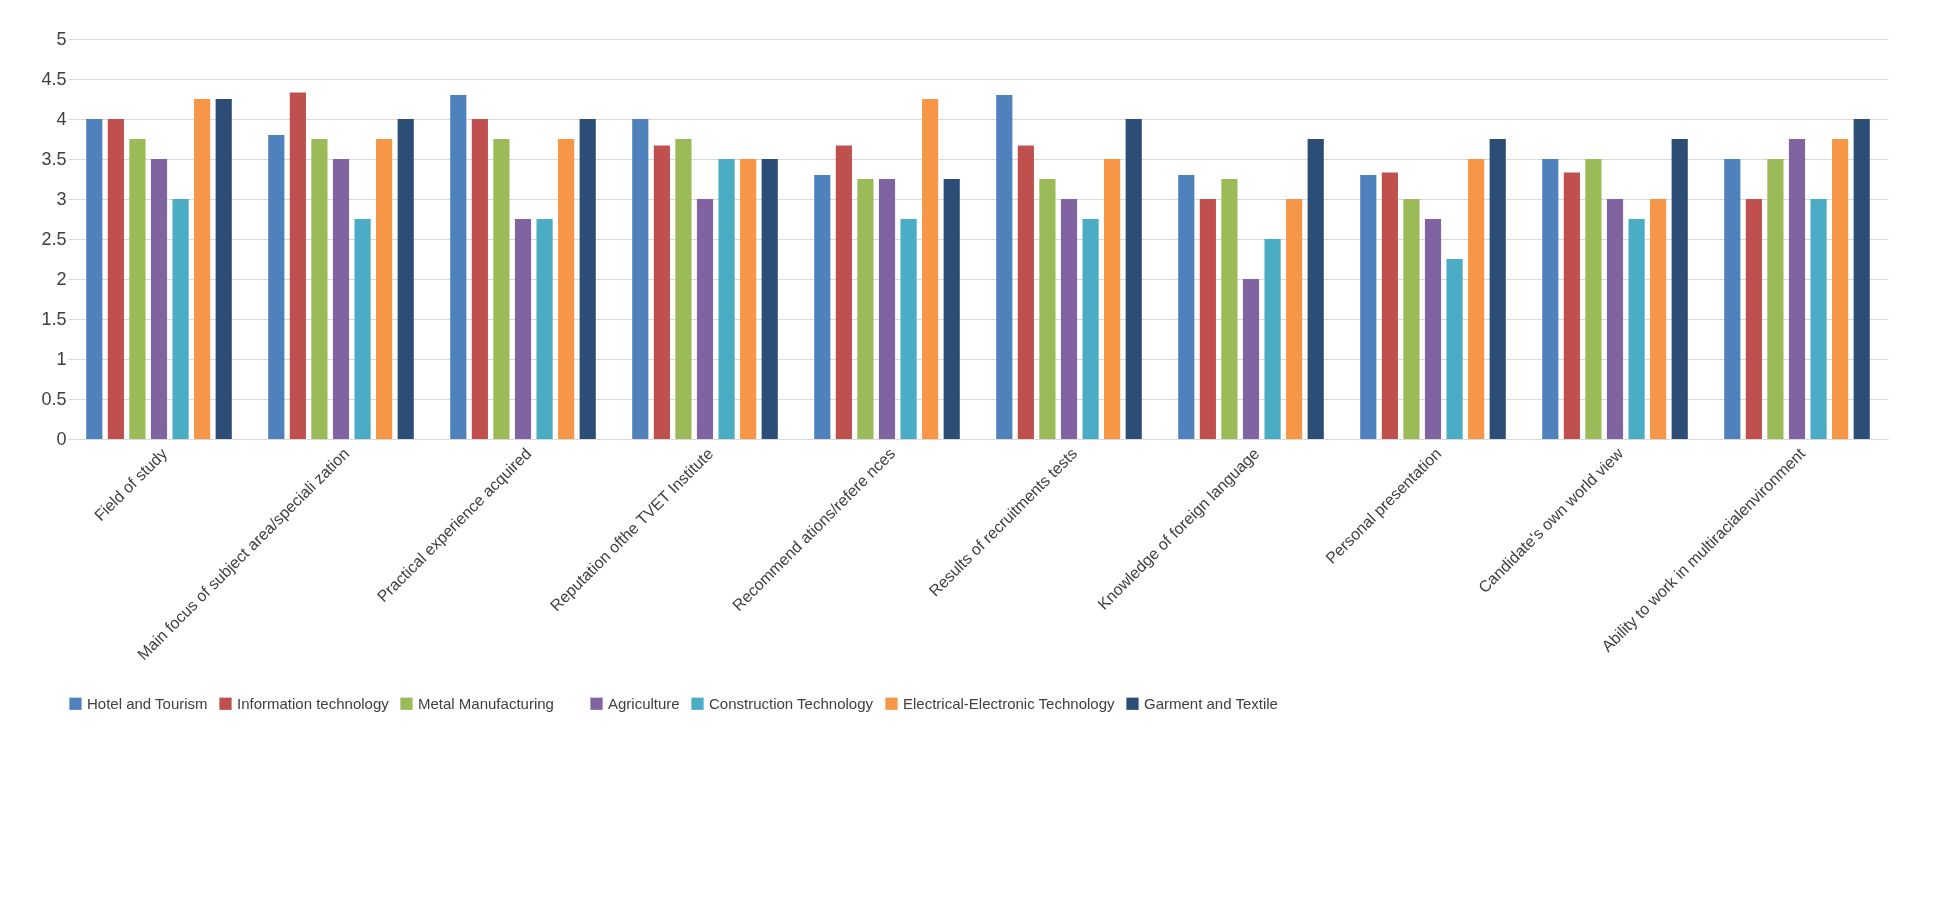 The width and height of the screenshot is (1940, 897). What do you see at coordinates (61, 198) in the screenshot?
I see `y-tick-label: 3` at bounding box center [61, 198].